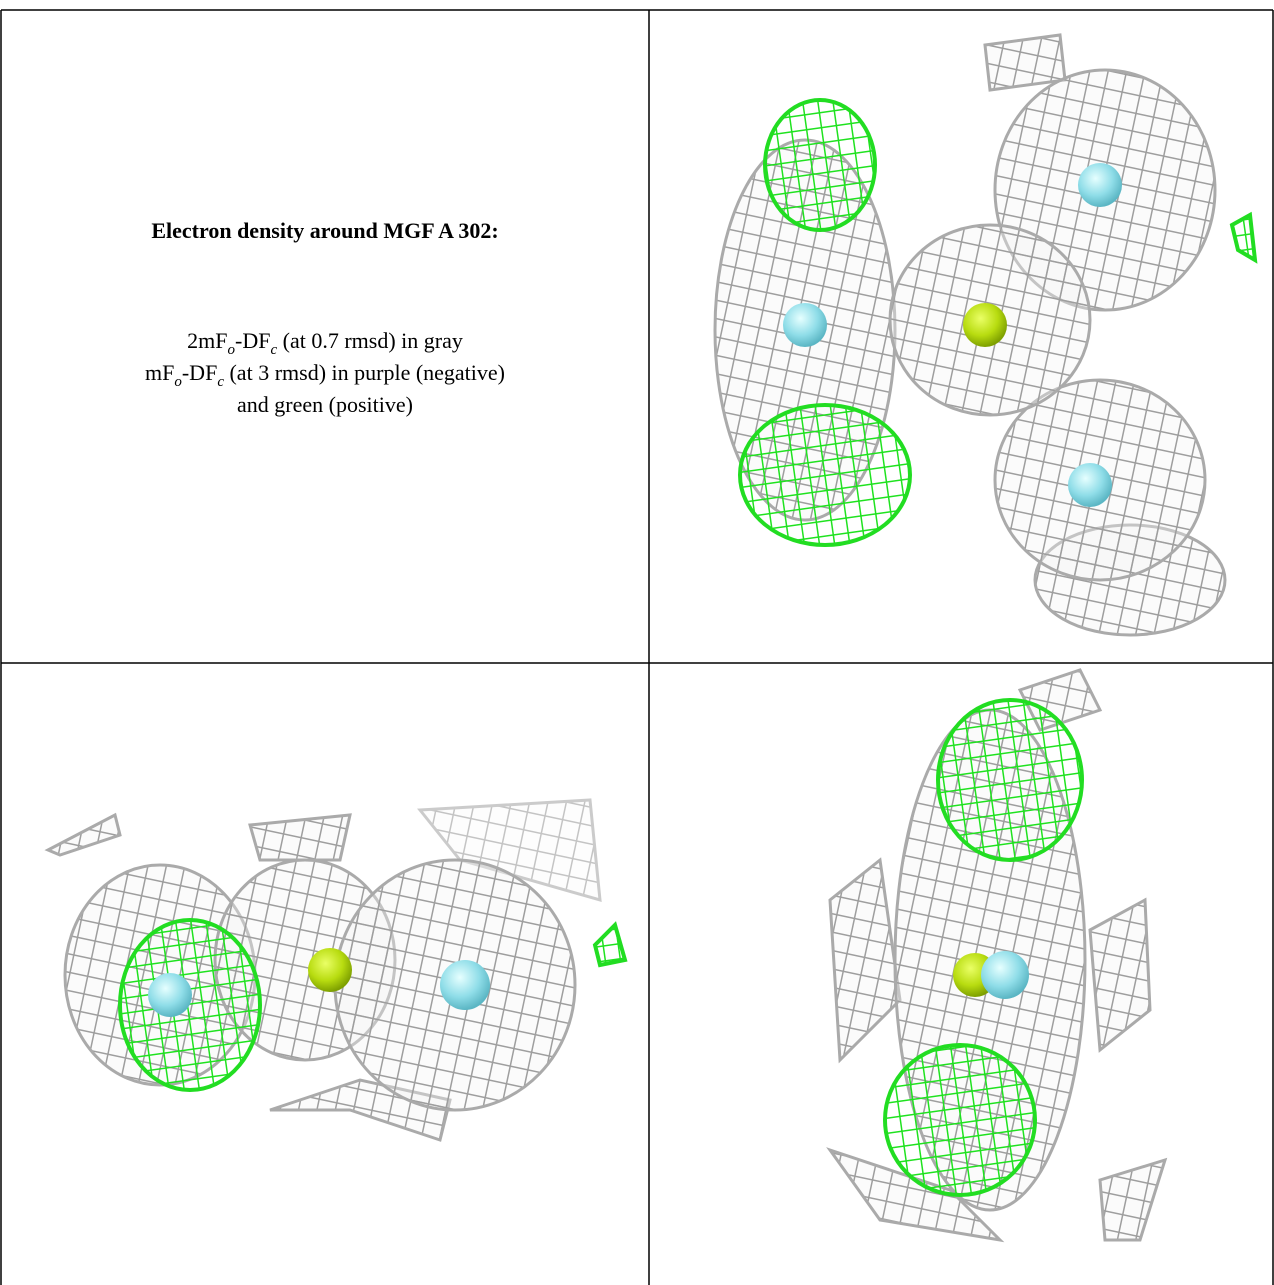  I want to click on caption-title: Electron density around MGF A 302:, so click(324, 230).